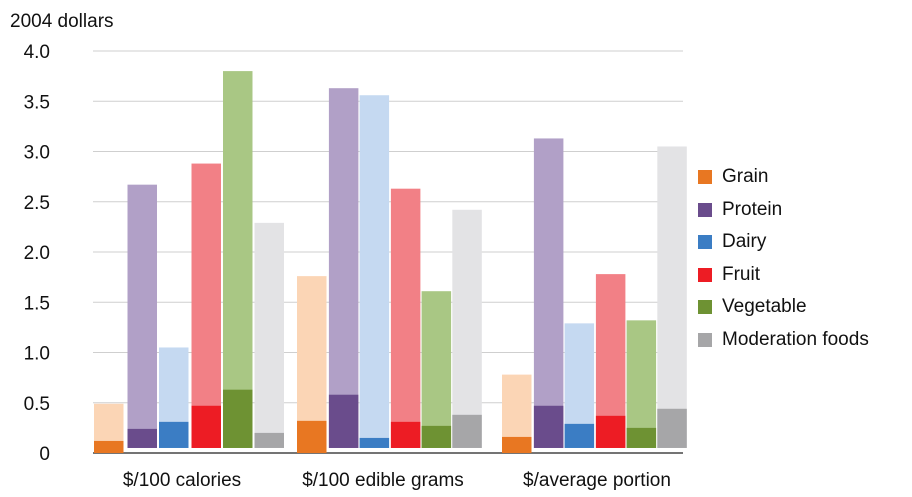 The height and width of the screenshot is (497, 912). Describe the element at coordinates (783, 177) in the screenshot. I see `legend-item: Grain` at that location.